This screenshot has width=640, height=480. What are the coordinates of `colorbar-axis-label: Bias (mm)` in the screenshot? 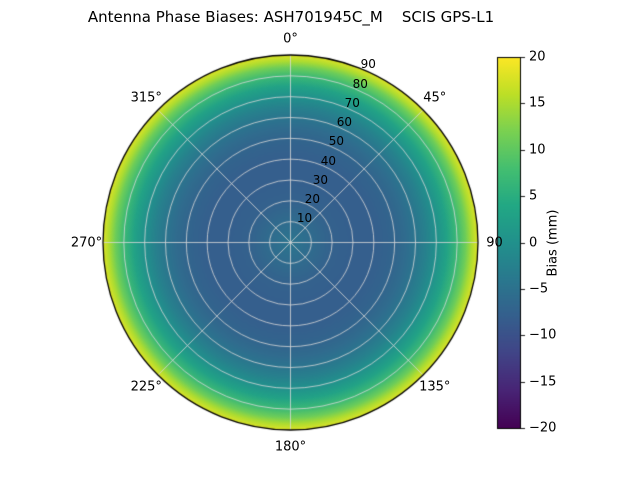 It's located at (553, 243).